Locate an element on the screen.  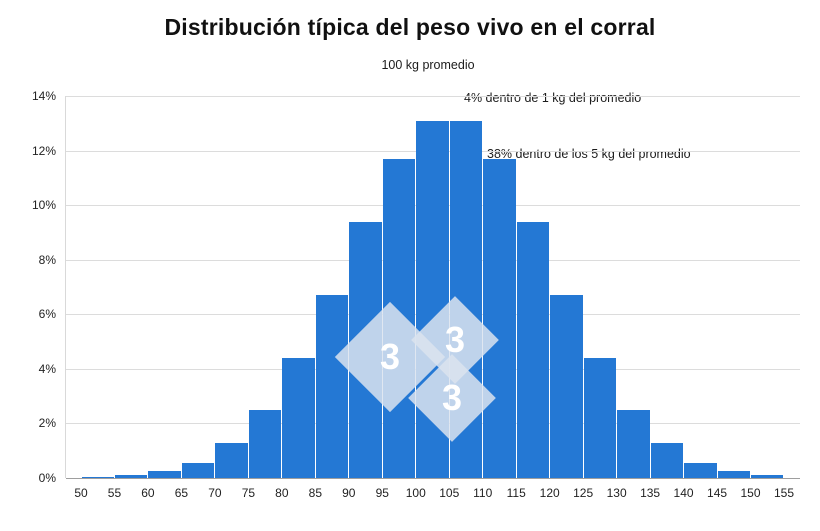
x-tick-label: 145 is located at coordinates (717, 493).